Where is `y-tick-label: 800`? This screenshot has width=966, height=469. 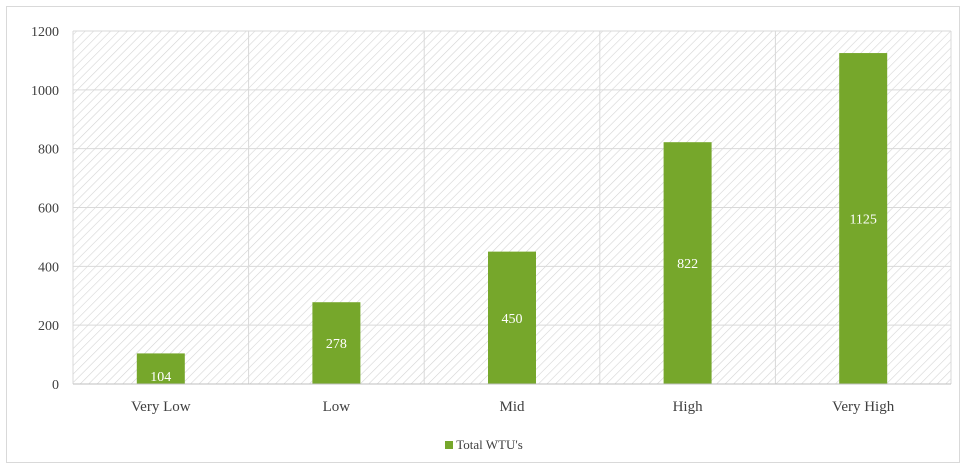
y-tick-label: 800 is located at coordinates (48, 150).